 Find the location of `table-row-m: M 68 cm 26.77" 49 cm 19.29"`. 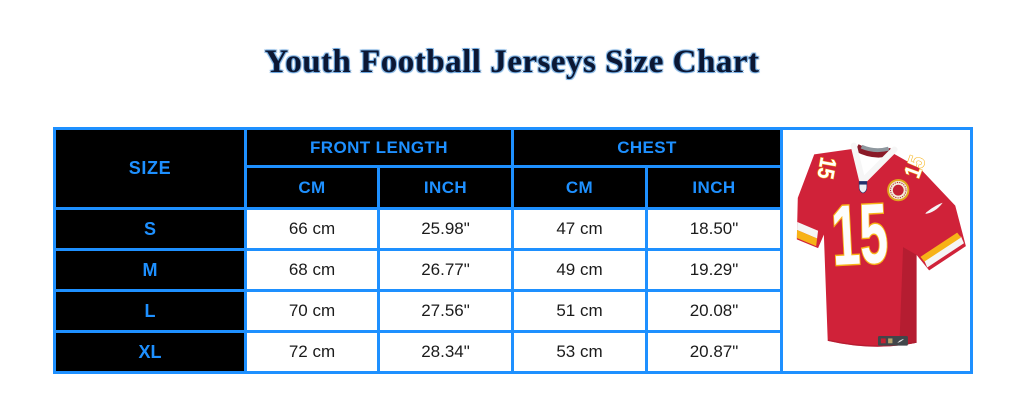

table-row-m: M 68 cm 26.77" 49 cm 19.29" is located at coordinates (512, 270).